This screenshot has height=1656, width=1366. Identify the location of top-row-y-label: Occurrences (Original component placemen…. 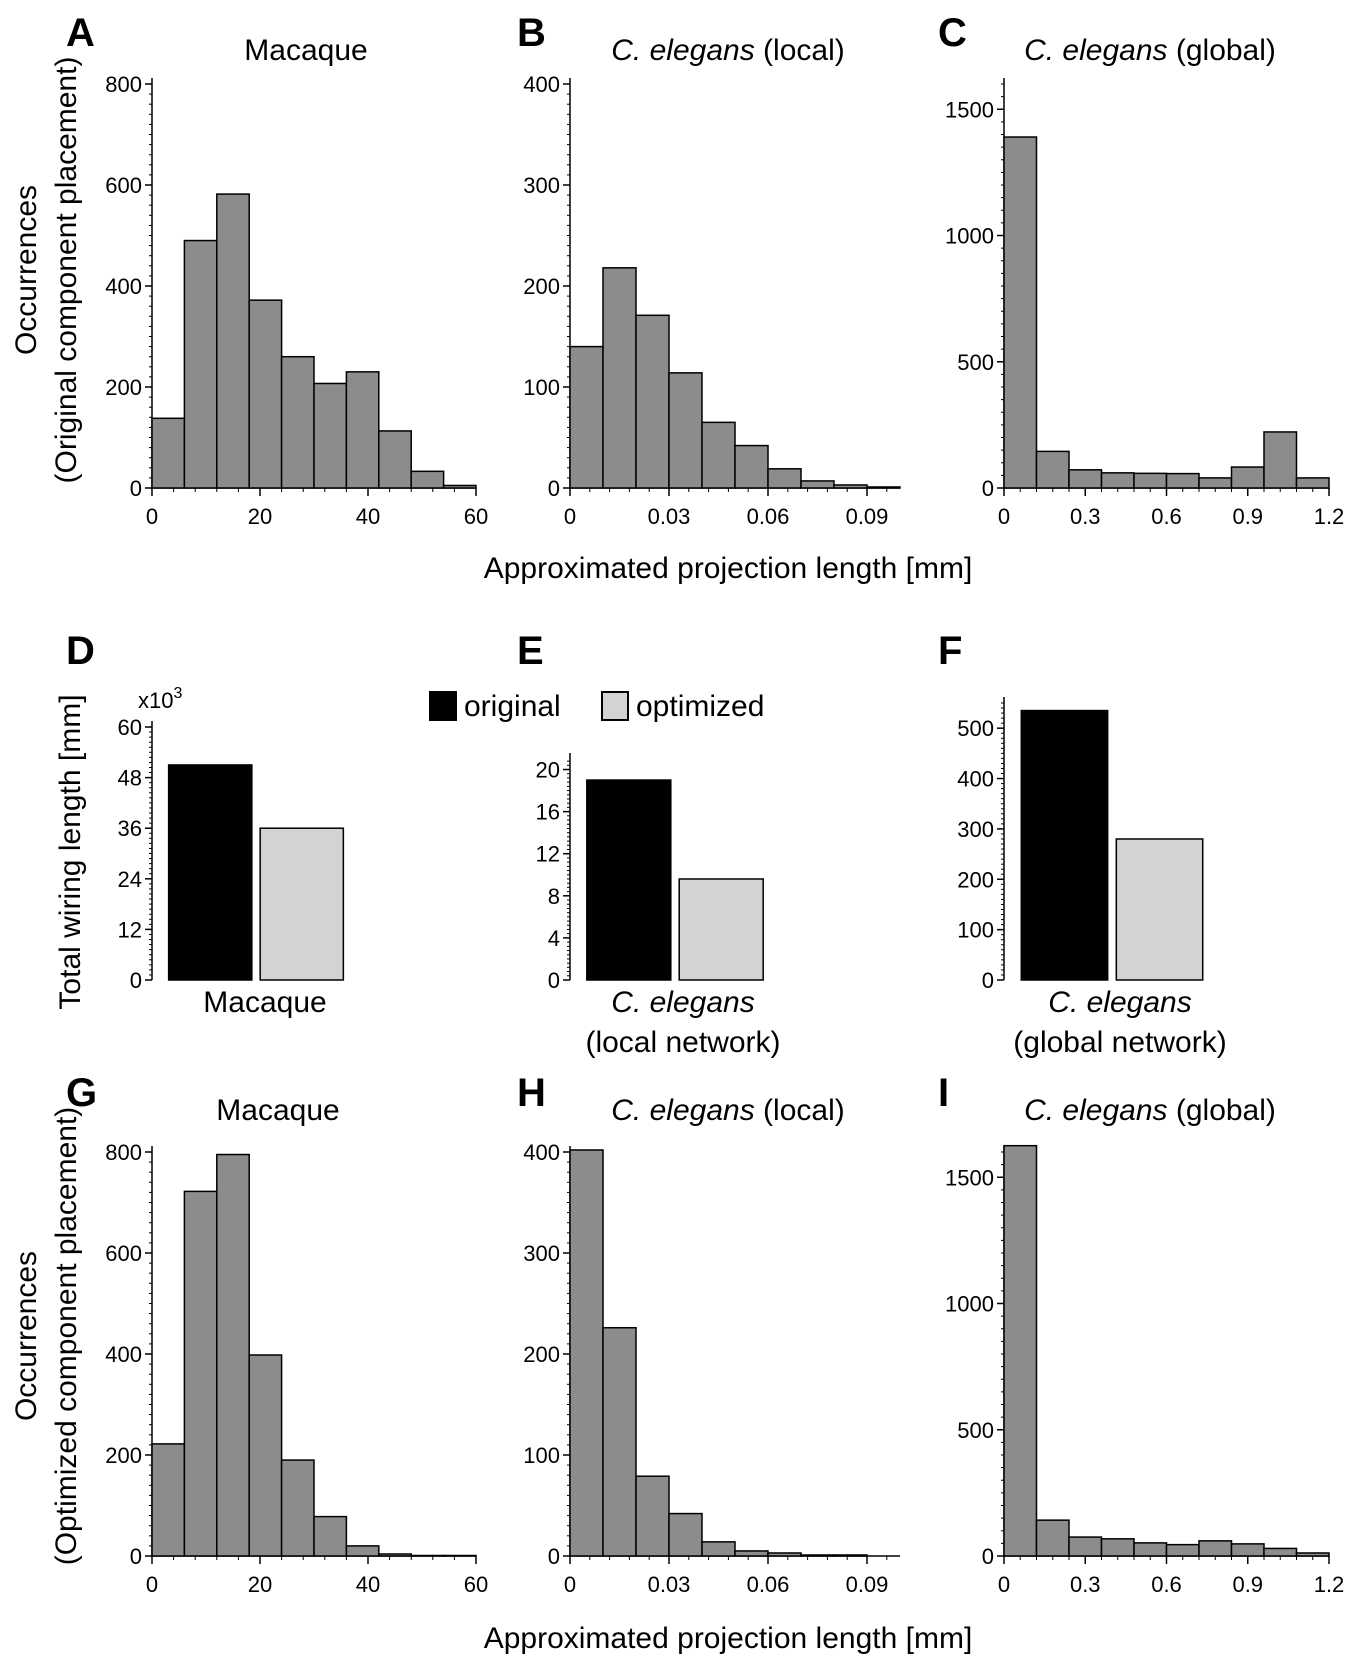
(46, 270).